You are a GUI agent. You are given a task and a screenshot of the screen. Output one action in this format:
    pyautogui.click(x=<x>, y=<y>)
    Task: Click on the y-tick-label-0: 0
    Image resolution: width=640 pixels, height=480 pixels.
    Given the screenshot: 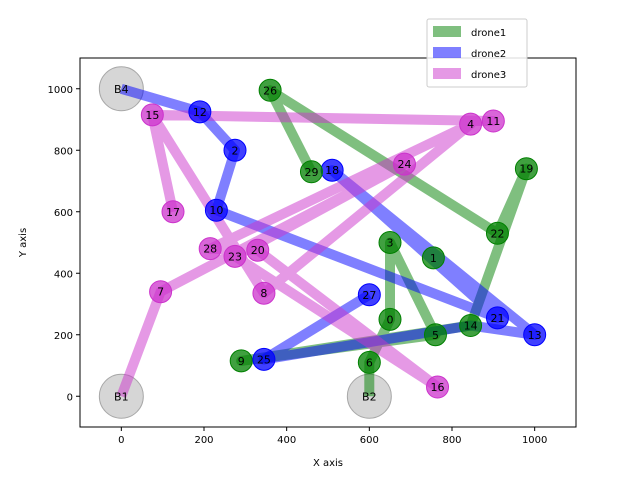 What is the action you would take?
    pyautogui.click(x=70, y=397)
    